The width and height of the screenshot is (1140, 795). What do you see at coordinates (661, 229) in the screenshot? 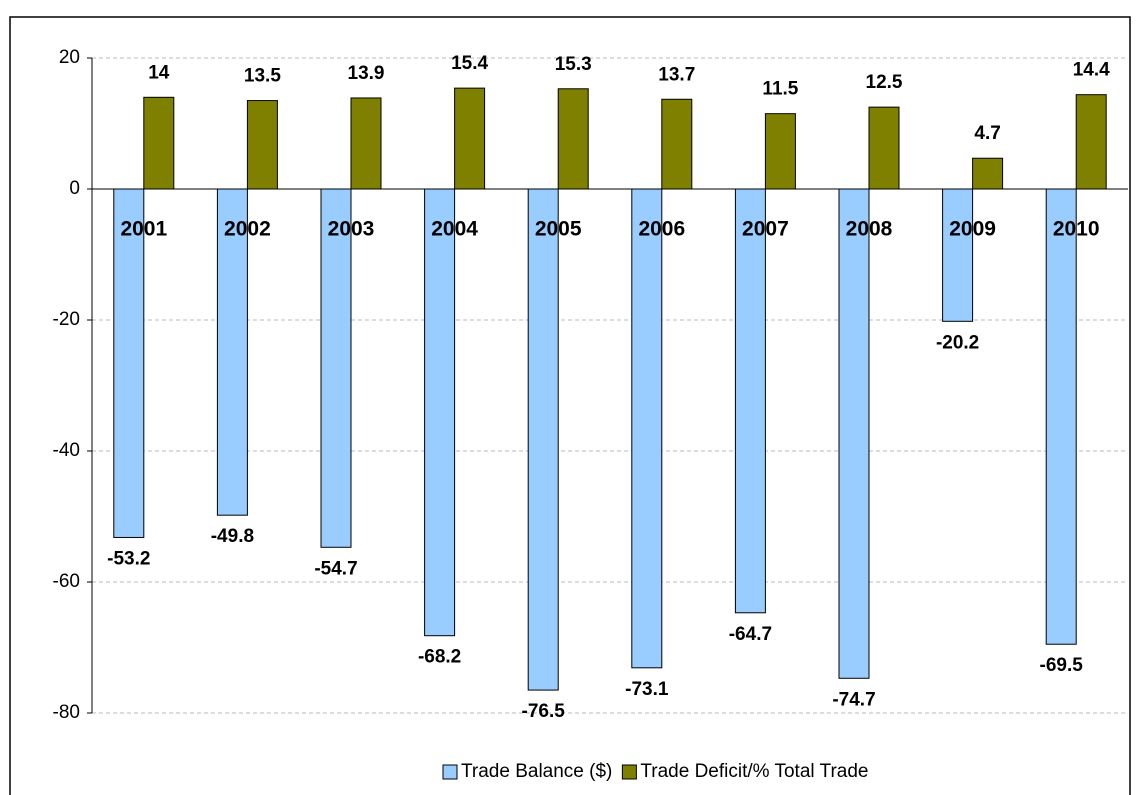
I see `x-tick-label: 2006` at bounding box center [661, 229].